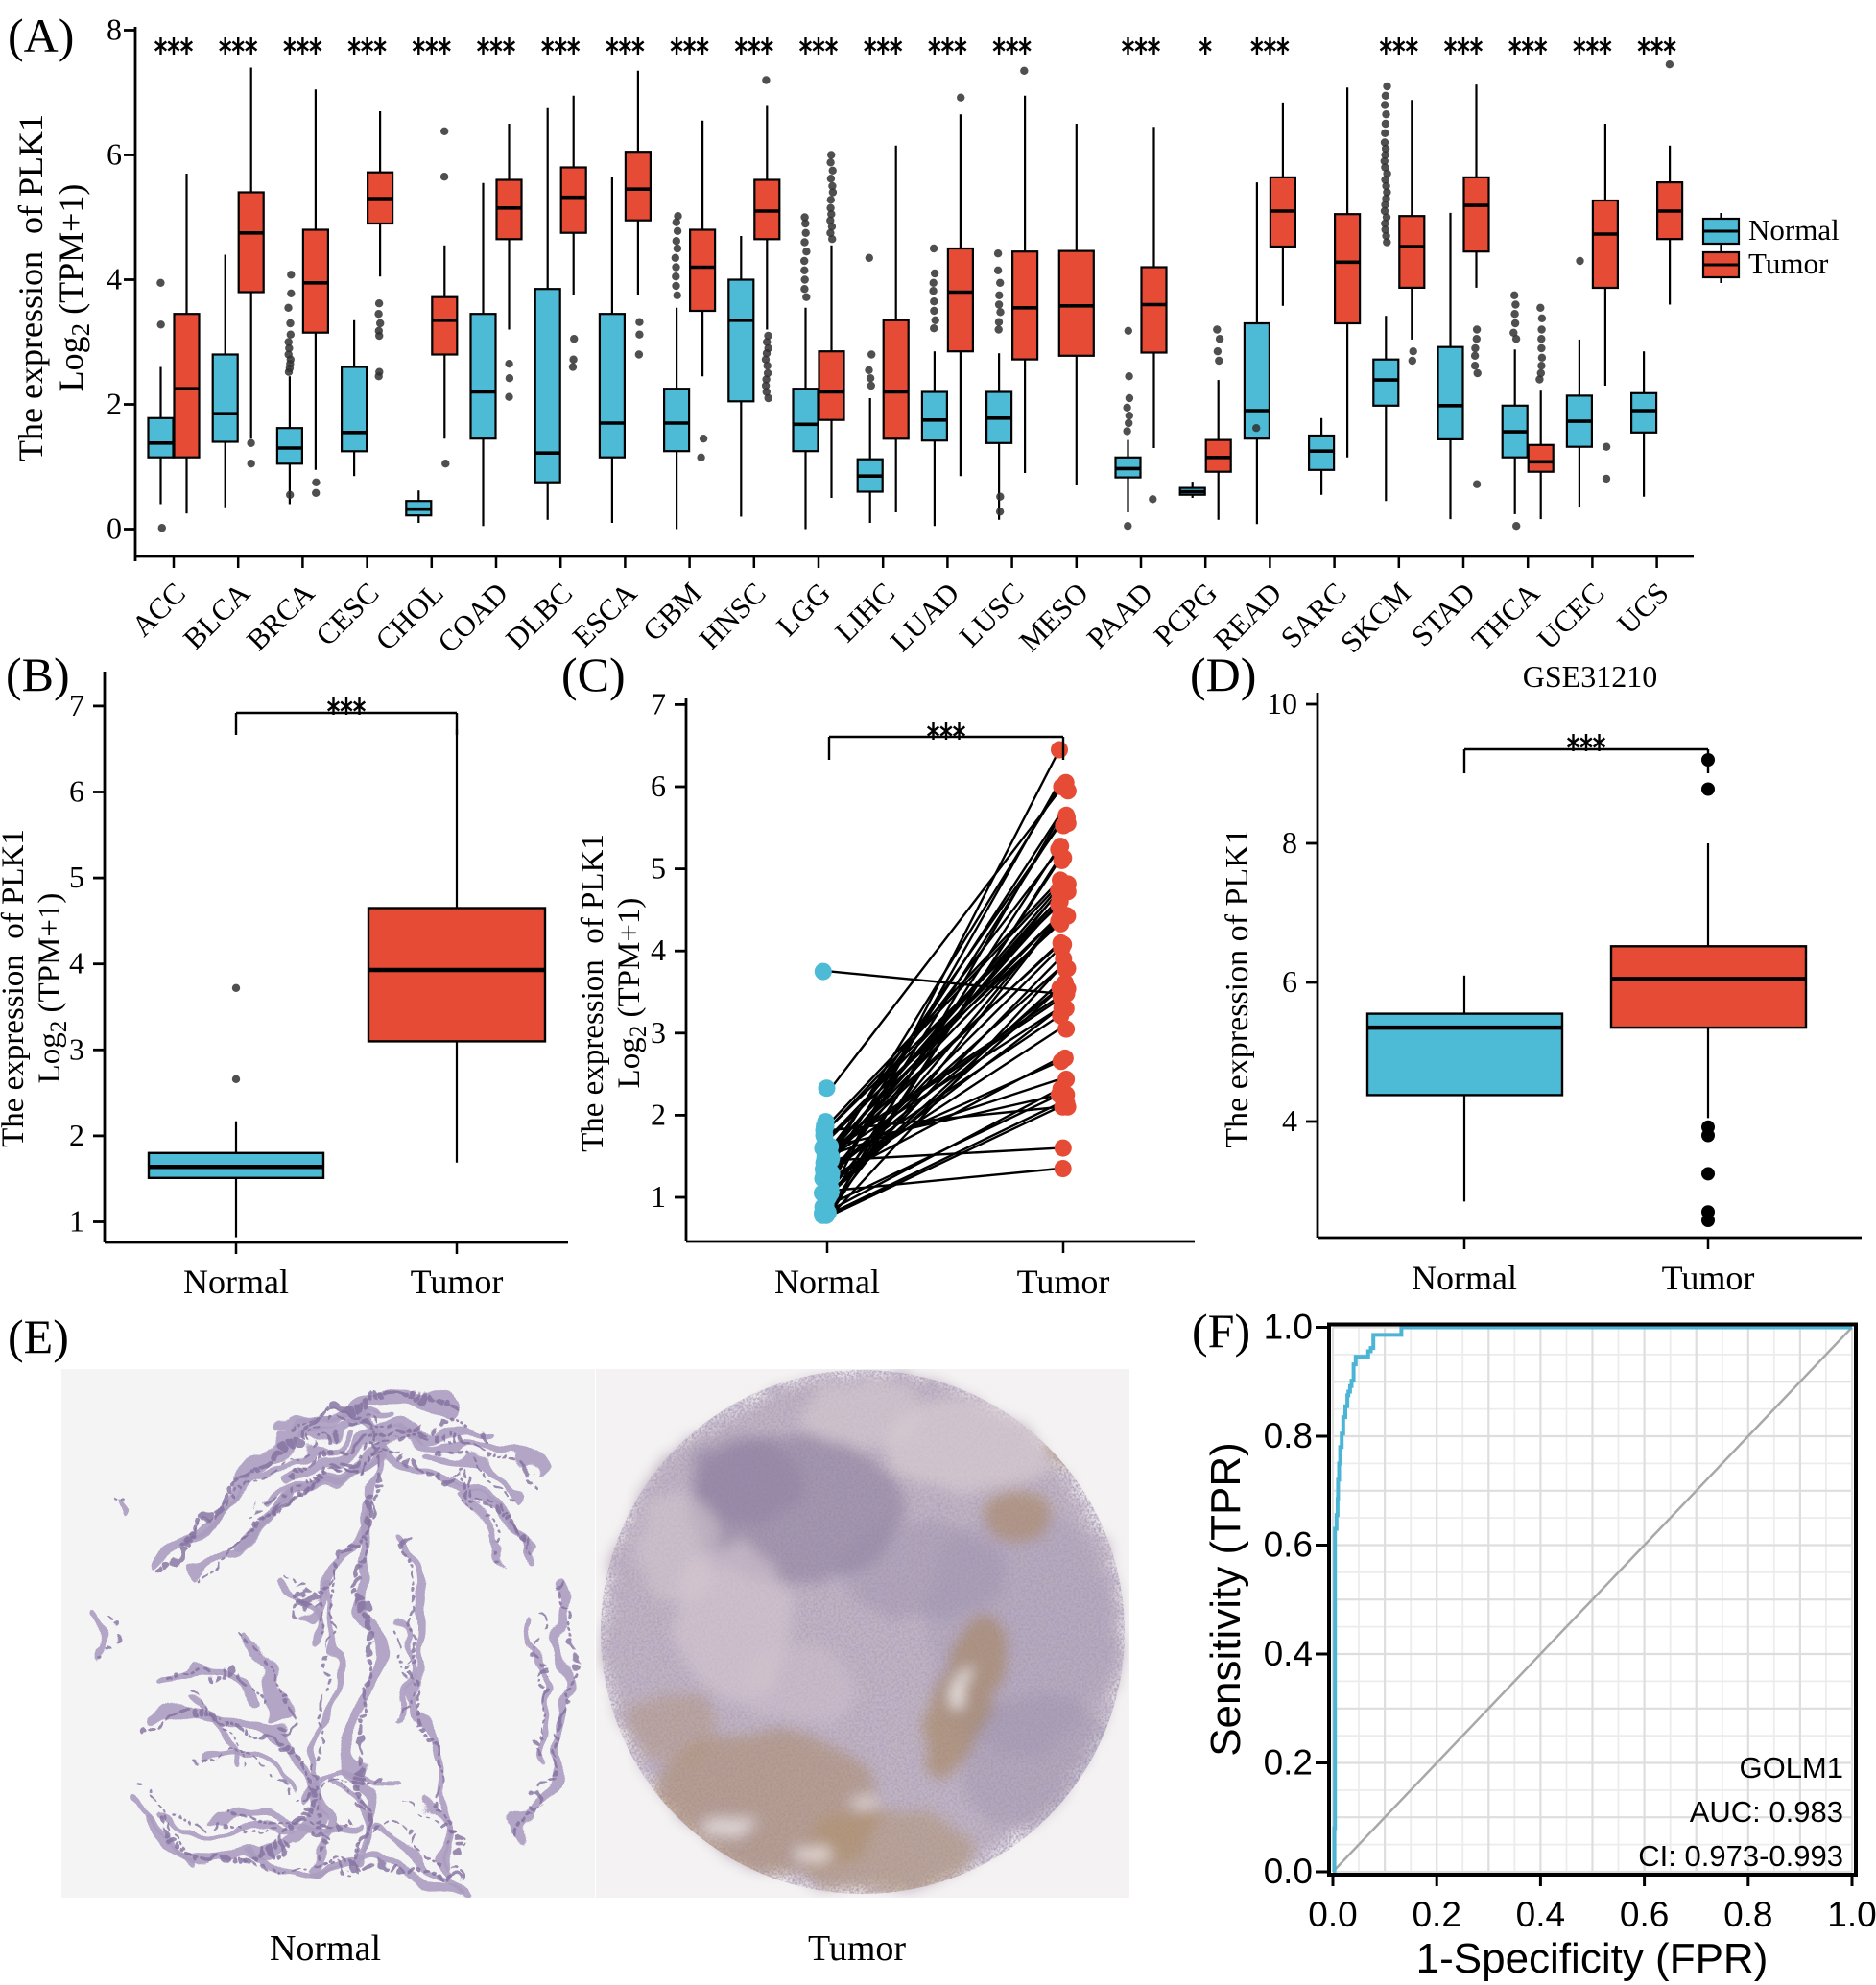 The width and height of the screenshot is (1876, 1985). Describe the element at coordinates (38, 1336) in the screenshot. I see `svg-text: (E)` at that location.